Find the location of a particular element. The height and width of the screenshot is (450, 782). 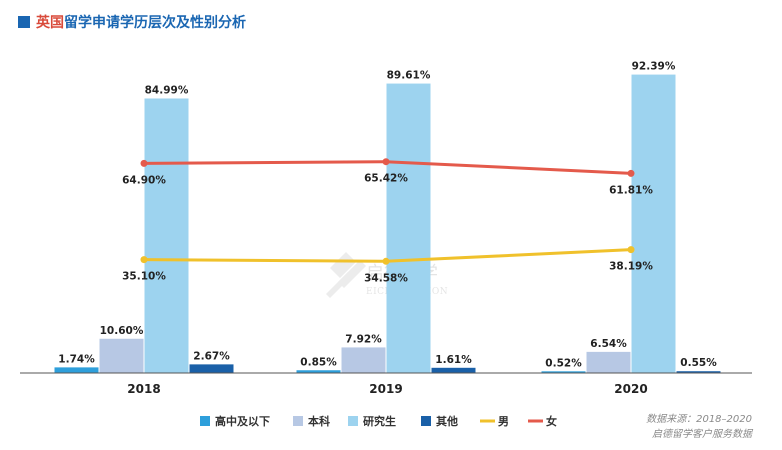

bar-e7a094e7a9b6e7949f-2019 is located at coordinates (408, 228).